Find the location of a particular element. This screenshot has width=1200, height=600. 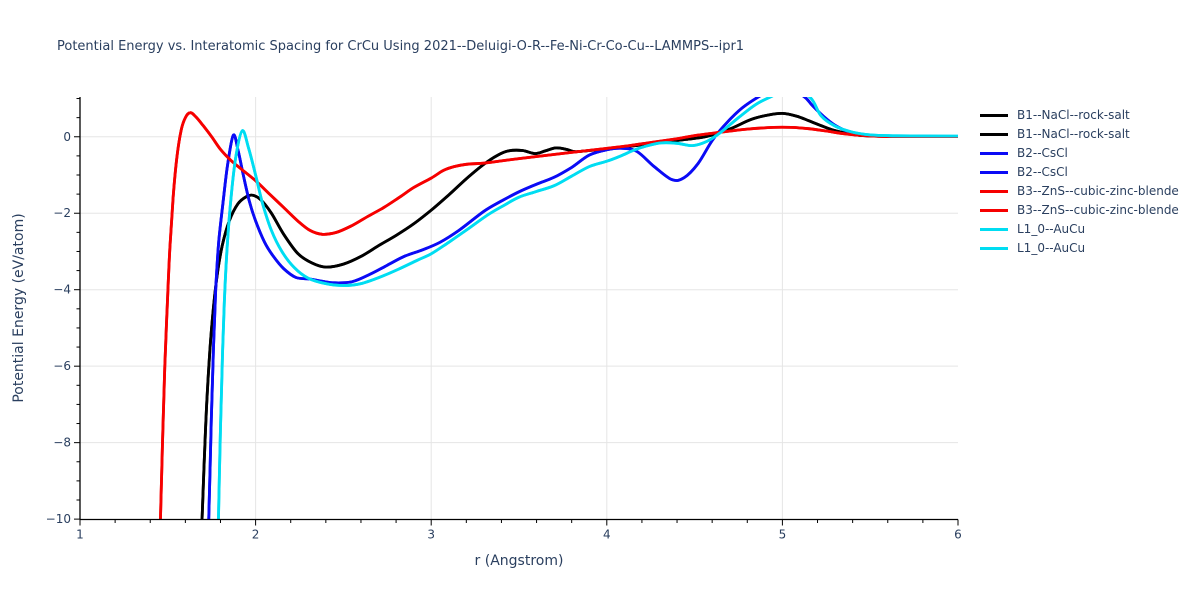

x-tick-label: 3 is located at coordinates (431, 535).